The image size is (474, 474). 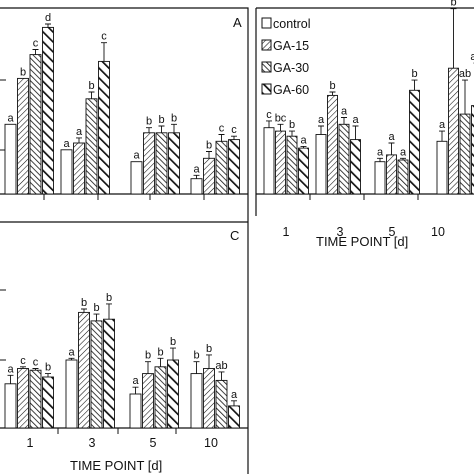 I want to click on error-bar-a-ga15-d3, so click(x=79, y=140).